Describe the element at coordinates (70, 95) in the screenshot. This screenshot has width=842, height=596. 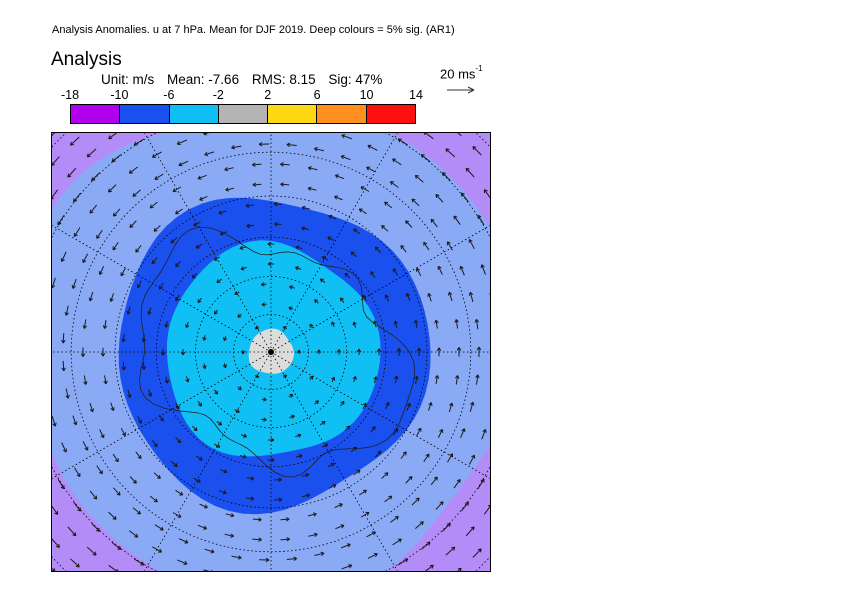
I see `colorbar-tick-label: -18` at that location.